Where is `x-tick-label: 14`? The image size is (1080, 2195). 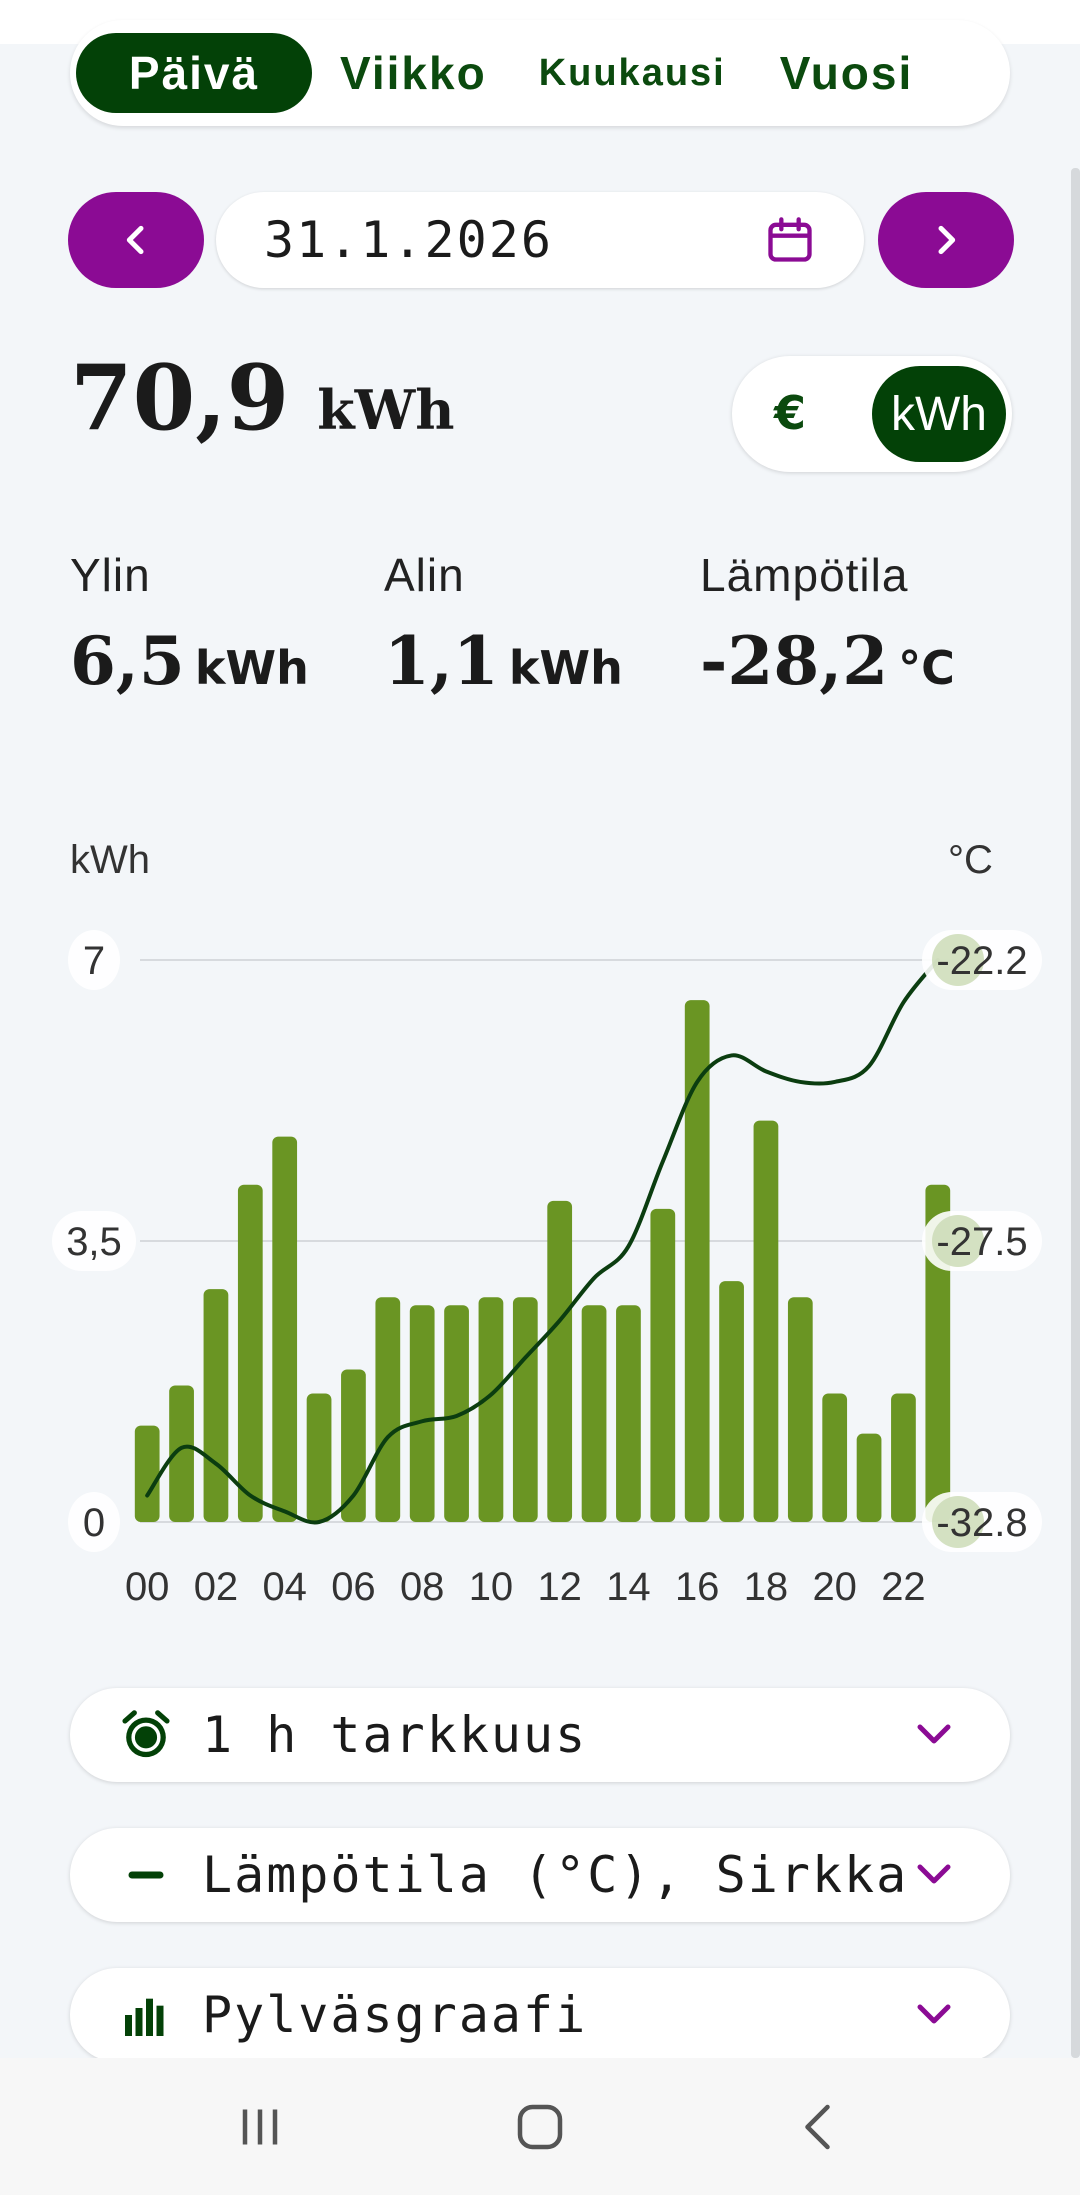 x-tick-label: 14 is located at coordinates (628, 1587).